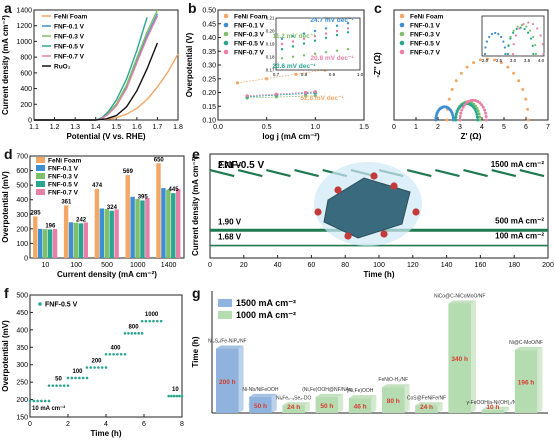 The width and height of the screenshot is (554, 440). What do you see at coordinates (360, 74) in the screenshot?
I see `inset-x-tick: 1.0` at bounding box center [360, 74].